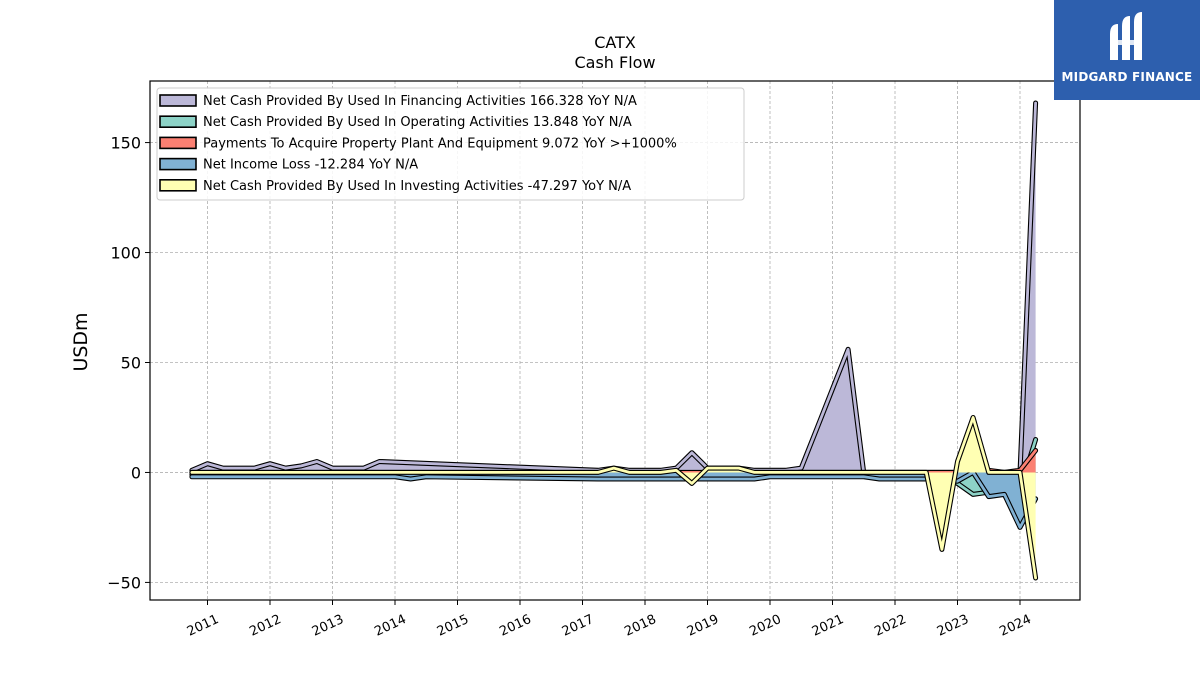 This screenshot has height=675, width=1200. Describe the element at coordinates (124, 582) in the screenshot. I see `y-tick-label: −50` at that location.